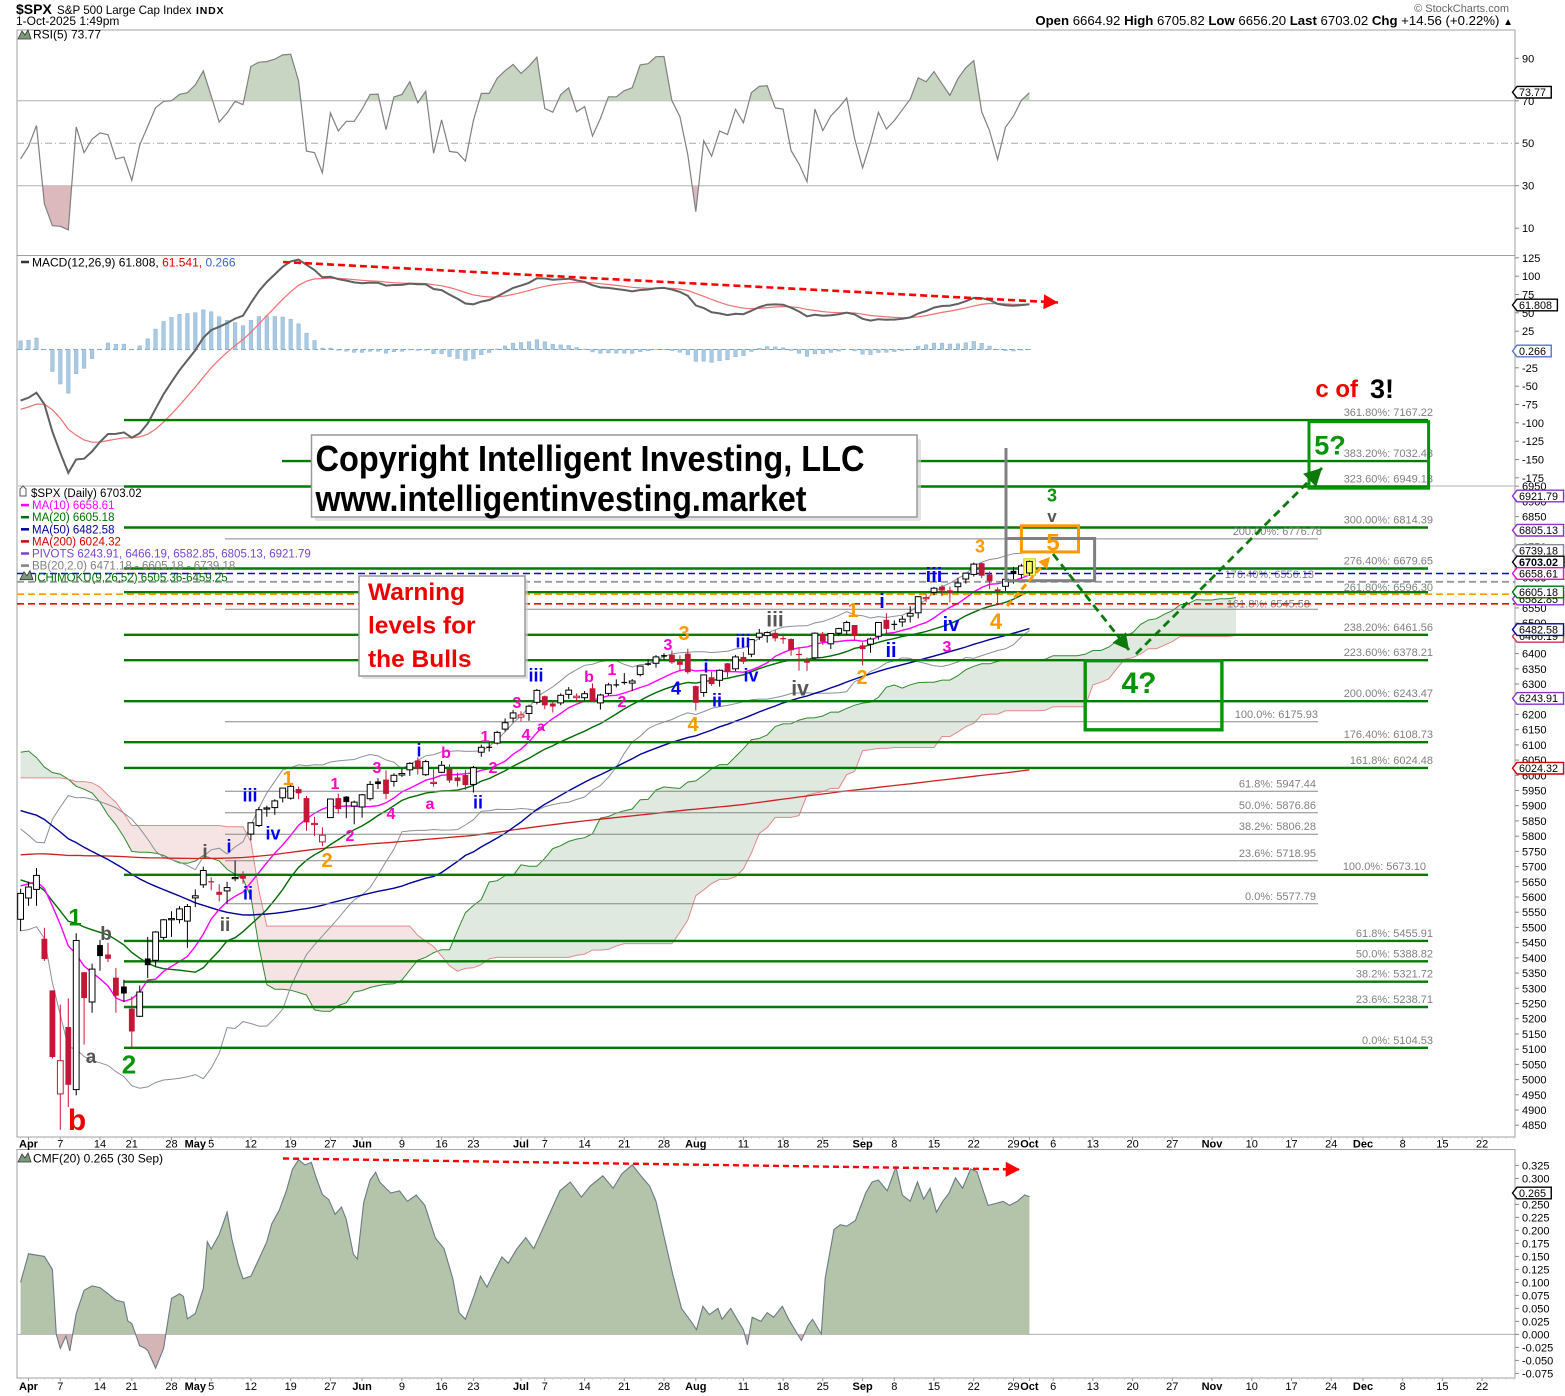  What do you see at coordinates (1330, 446) in the screenshot?
I see `svg-text: 5?` at bounding box center [1330, 446].